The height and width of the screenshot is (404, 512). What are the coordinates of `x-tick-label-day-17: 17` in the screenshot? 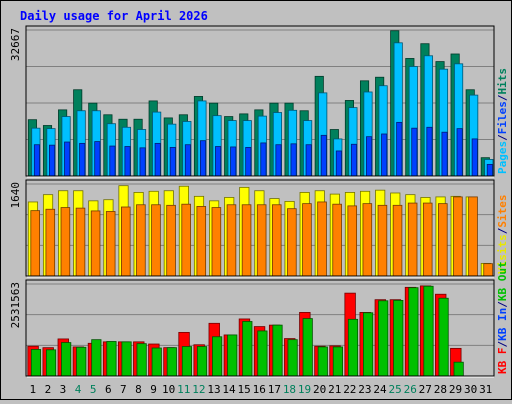 It's located at (274, 389).